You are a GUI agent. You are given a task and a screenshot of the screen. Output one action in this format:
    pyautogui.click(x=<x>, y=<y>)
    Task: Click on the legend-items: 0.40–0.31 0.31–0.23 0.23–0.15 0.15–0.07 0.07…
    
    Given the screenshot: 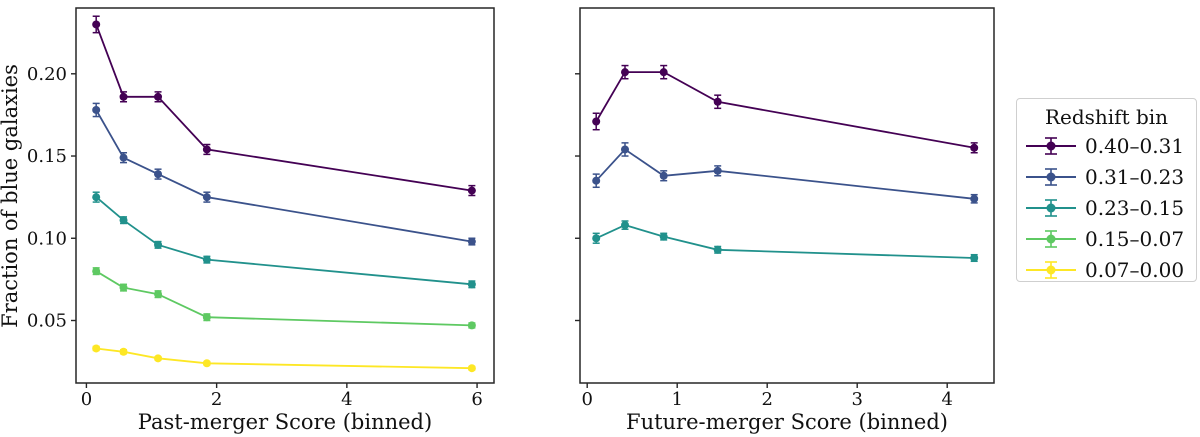 What is the action you would take?
    pyautogui.click(x=1106, y=207)
    